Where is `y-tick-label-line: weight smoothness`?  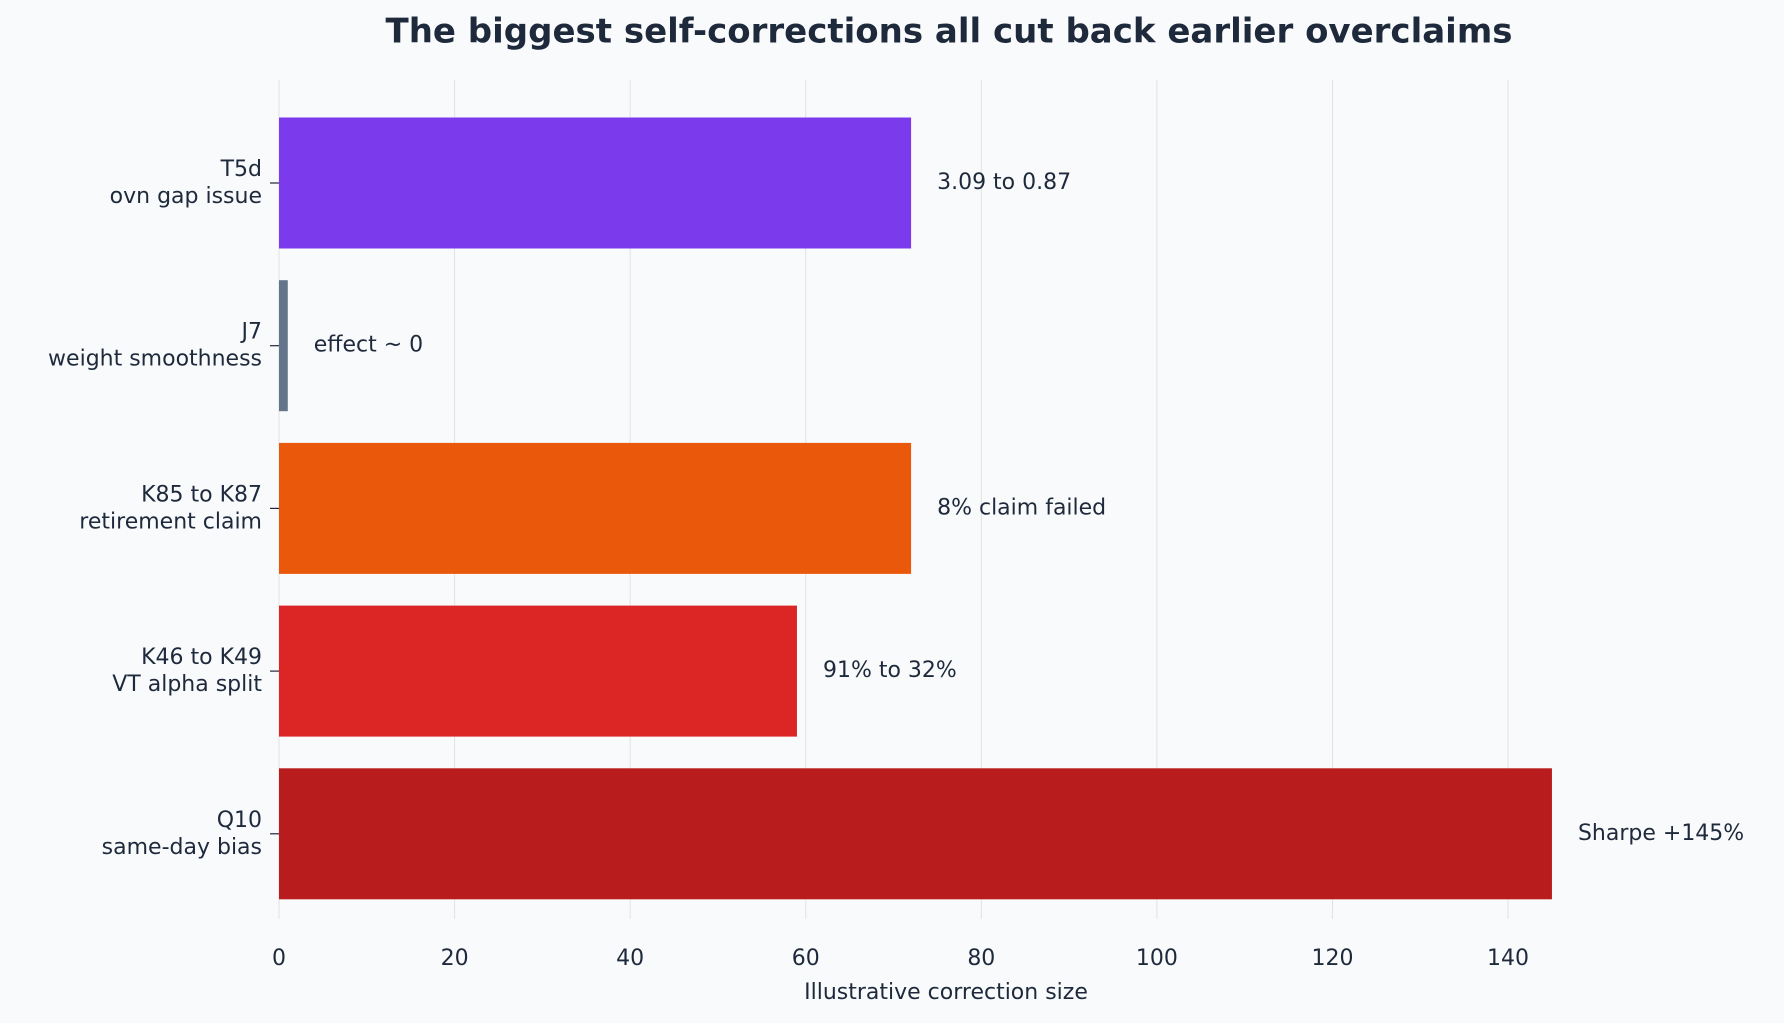
y-tick-label-line: weight smoothness is located at coordinates (155, 359).